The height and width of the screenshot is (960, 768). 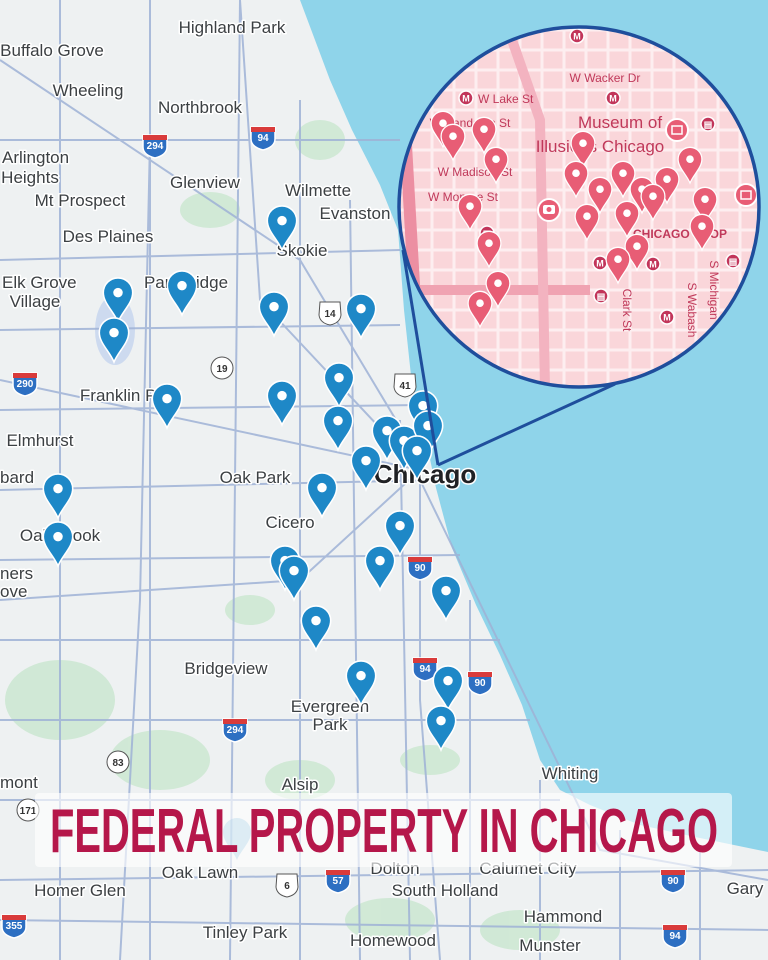 I want to click on city-label: Northbrook, so click(x=200, y=107).